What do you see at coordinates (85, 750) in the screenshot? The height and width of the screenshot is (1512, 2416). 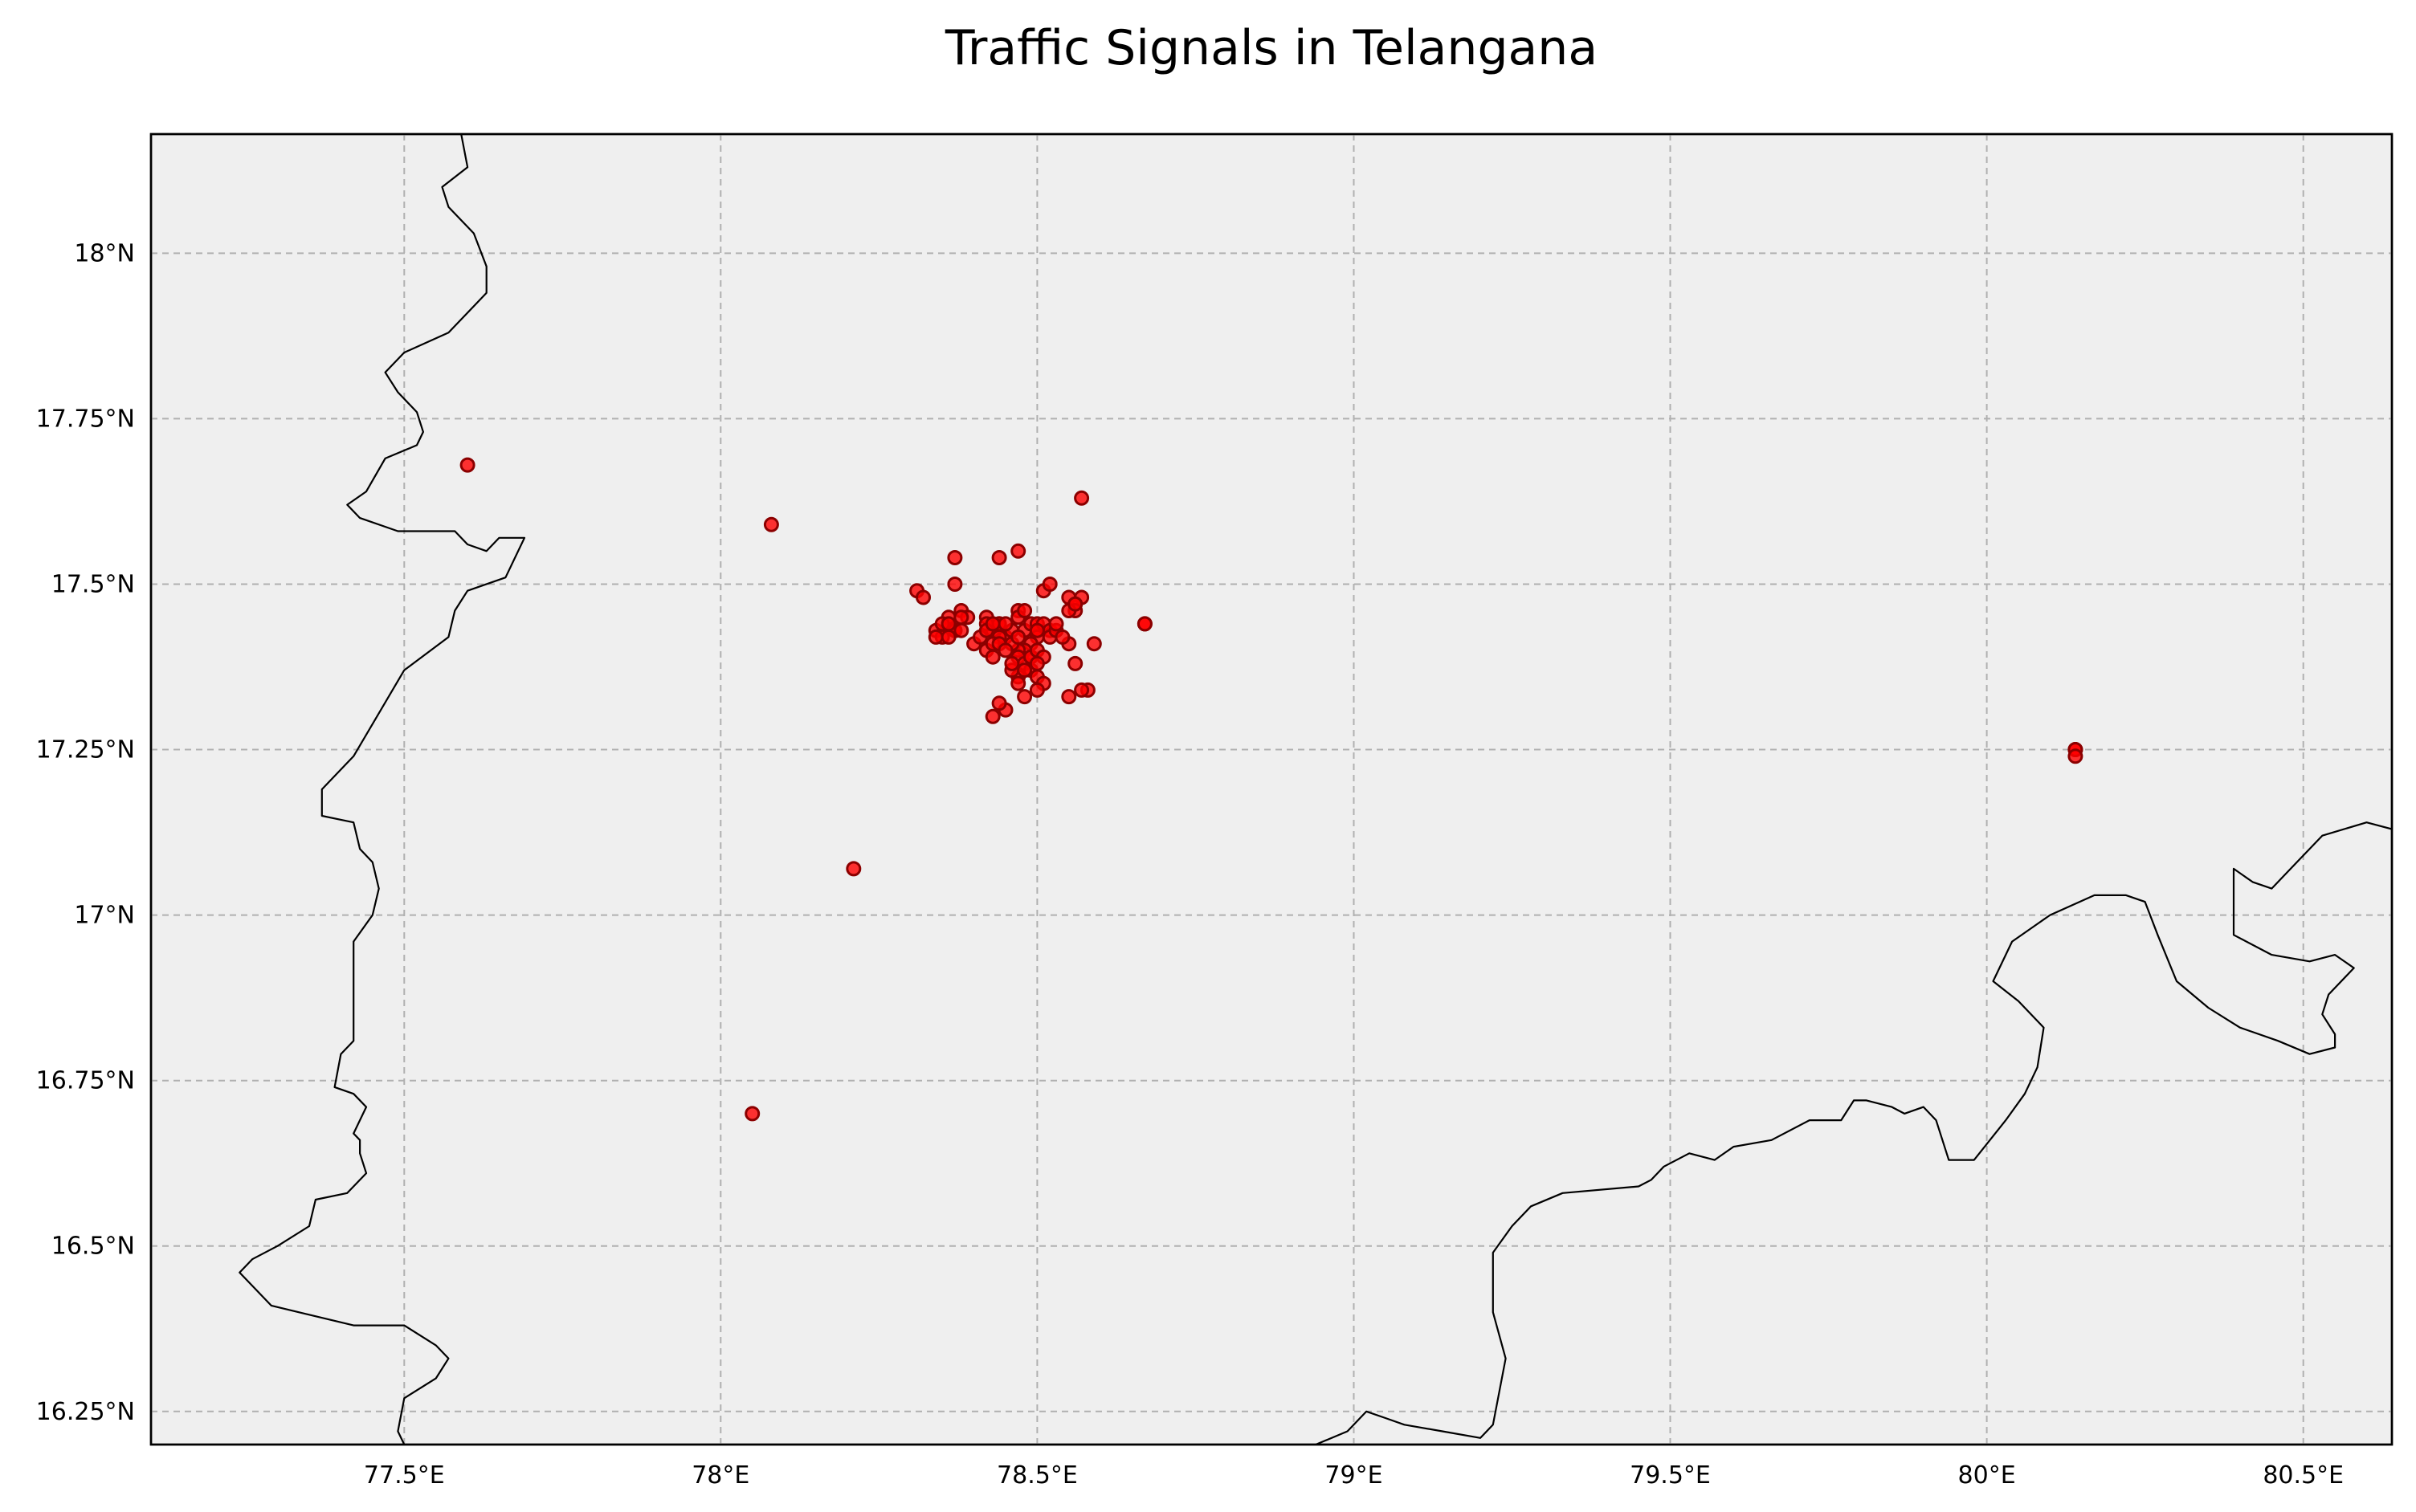 I see `y-tick-label: 17.25°N` at bounding box center [85, 750].